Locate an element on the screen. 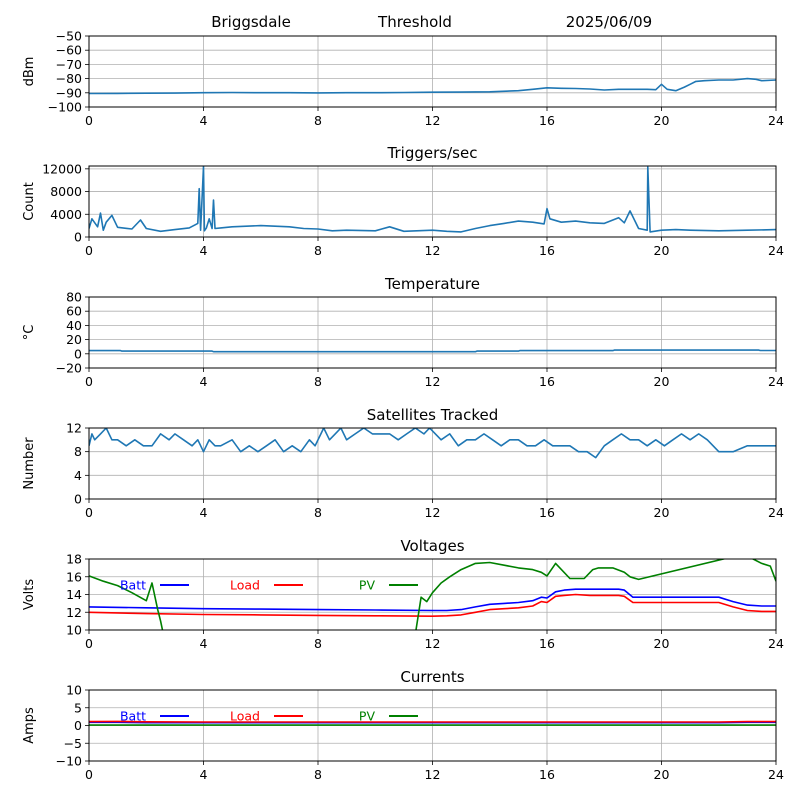 This screenshot has width=800, height=800. legend-label: Load is located at coordinates (245, 716).